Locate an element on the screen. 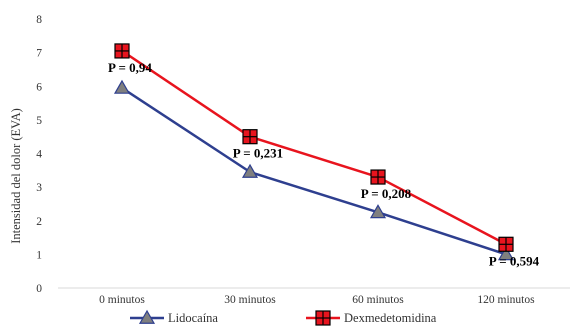  y-tick-label: 3 is located at coordinates (39, 188).